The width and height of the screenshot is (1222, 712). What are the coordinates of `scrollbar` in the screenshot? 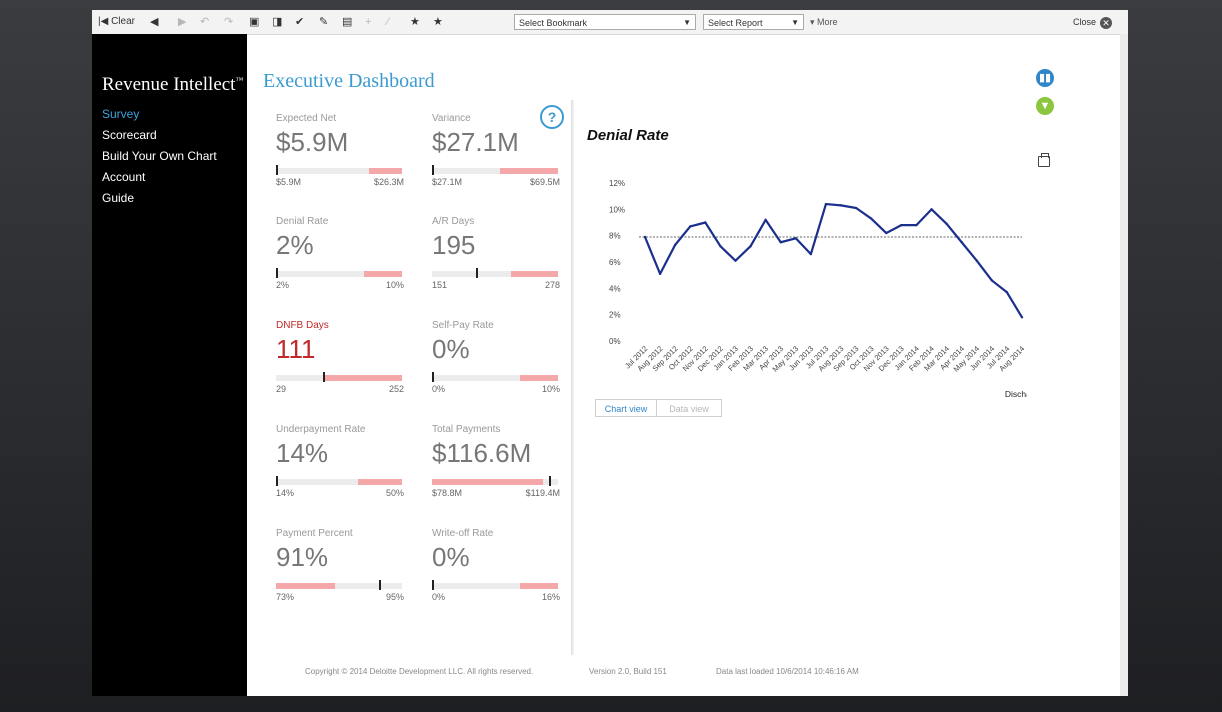 It's located at (1124, 365).